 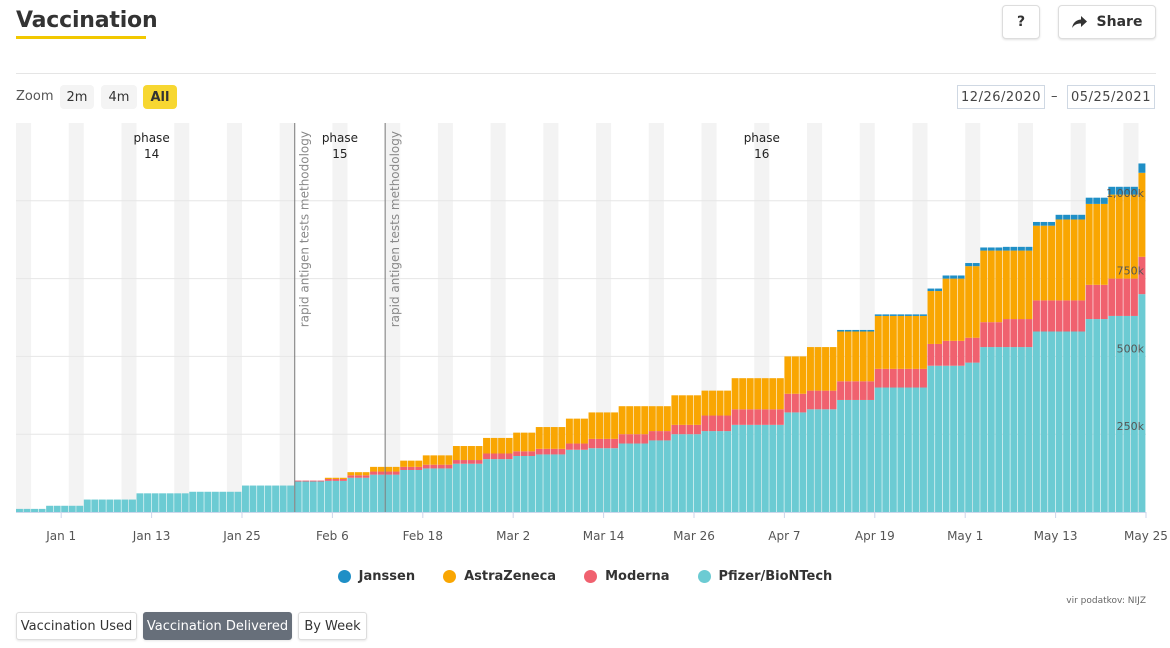 What do you see at coordinates (332, 626) in the screenshot?
I see `tab-by-week: By Week` at bounding box center [332, 626].